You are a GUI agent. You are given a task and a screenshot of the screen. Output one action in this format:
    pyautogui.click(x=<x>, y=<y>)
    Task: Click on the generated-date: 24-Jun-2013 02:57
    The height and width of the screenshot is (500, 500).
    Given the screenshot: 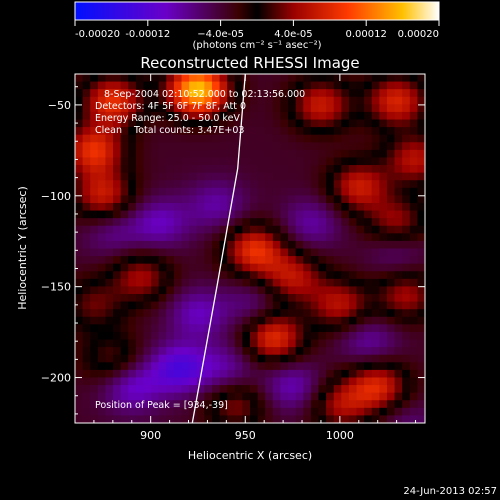 What is the action you would take?
    pyautogui.click(x=450, y=491)
    